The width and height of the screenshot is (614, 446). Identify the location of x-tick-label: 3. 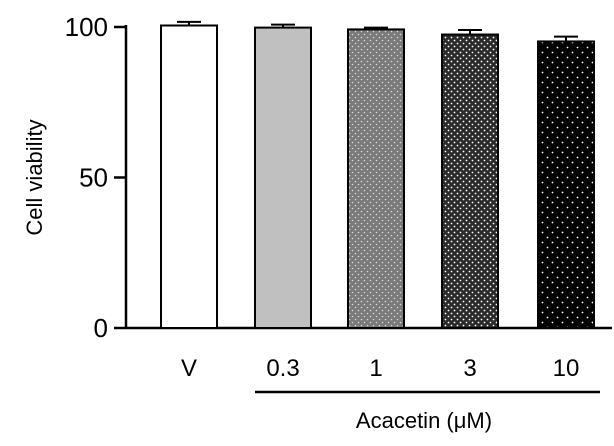
(469, 368).